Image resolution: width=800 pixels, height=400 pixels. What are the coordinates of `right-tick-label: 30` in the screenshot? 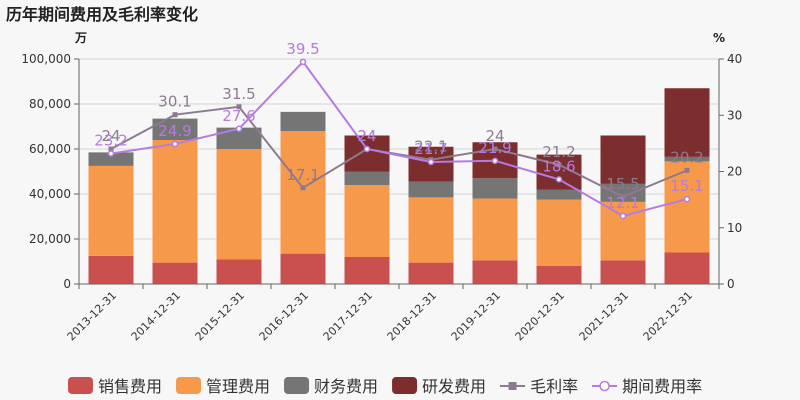 It's located at (734, 115).